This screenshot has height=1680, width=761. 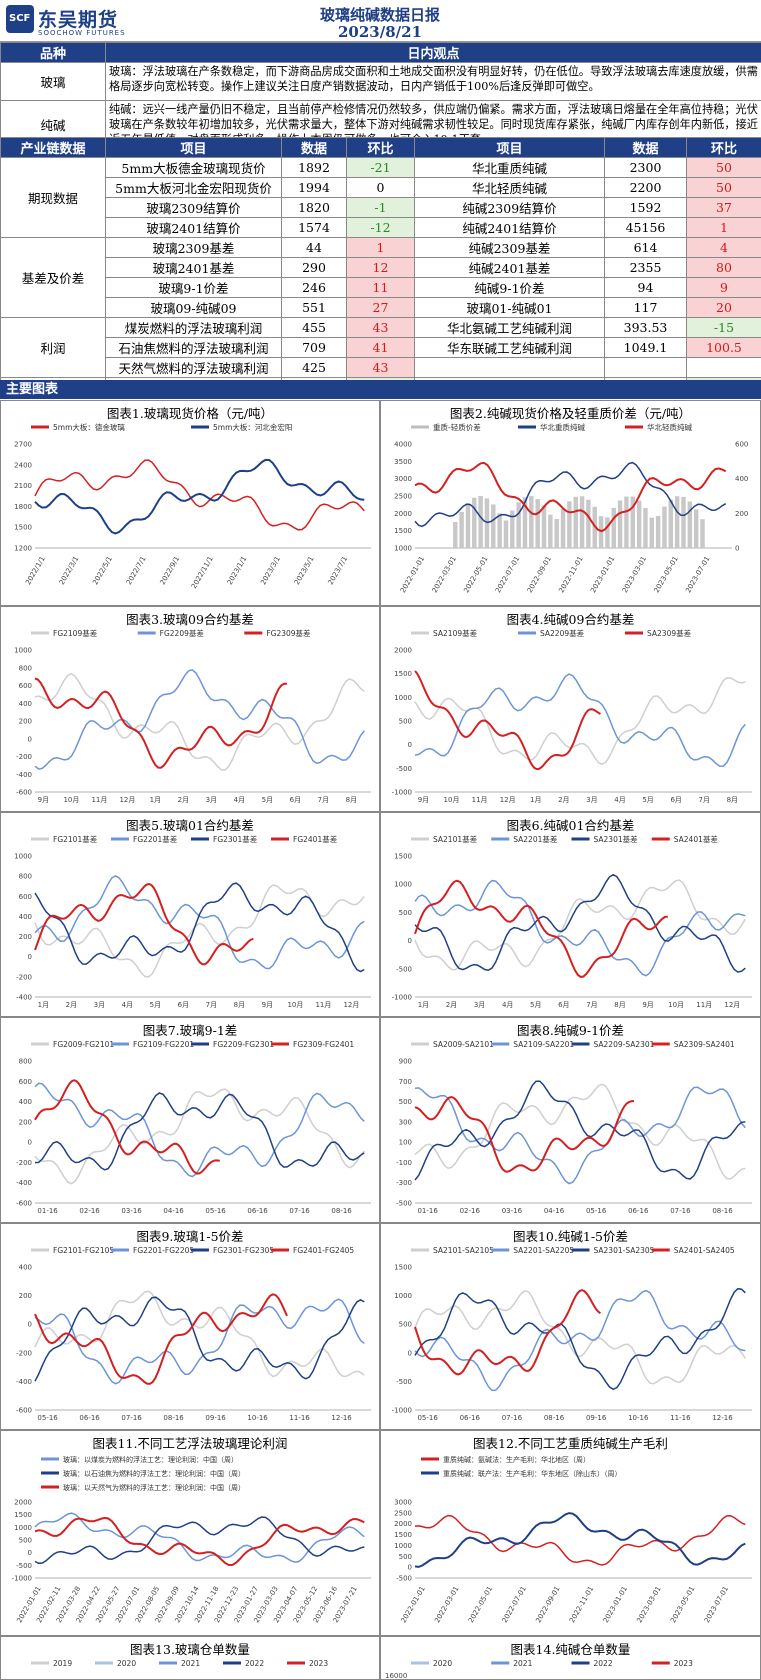 What do you see at coordinates (522, 1663) in the screenshot?
I see `legend-label: 2021` at bounding box center [522, 1663].